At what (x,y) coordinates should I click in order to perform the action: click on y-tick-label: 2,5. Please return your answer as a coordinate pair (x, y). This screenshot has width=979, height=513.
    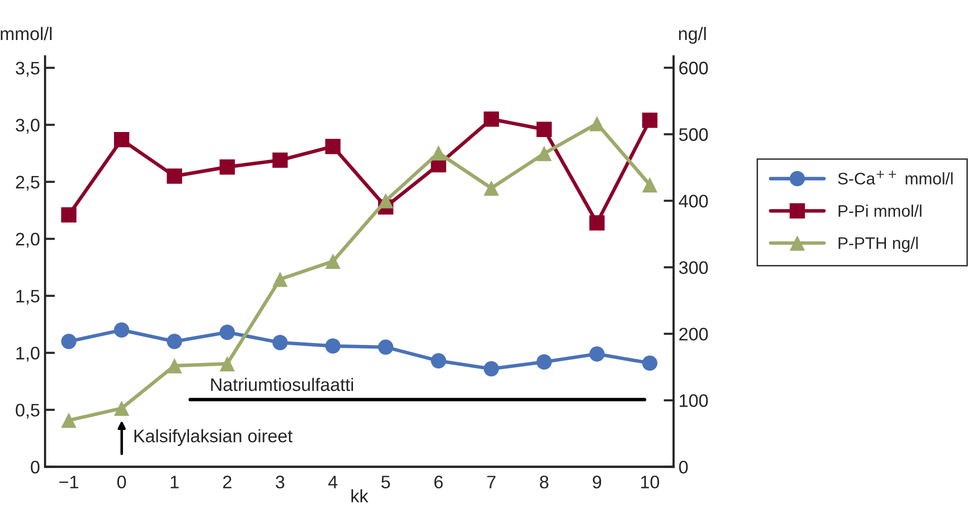
    Looking at the image, I should click on (28, 183).